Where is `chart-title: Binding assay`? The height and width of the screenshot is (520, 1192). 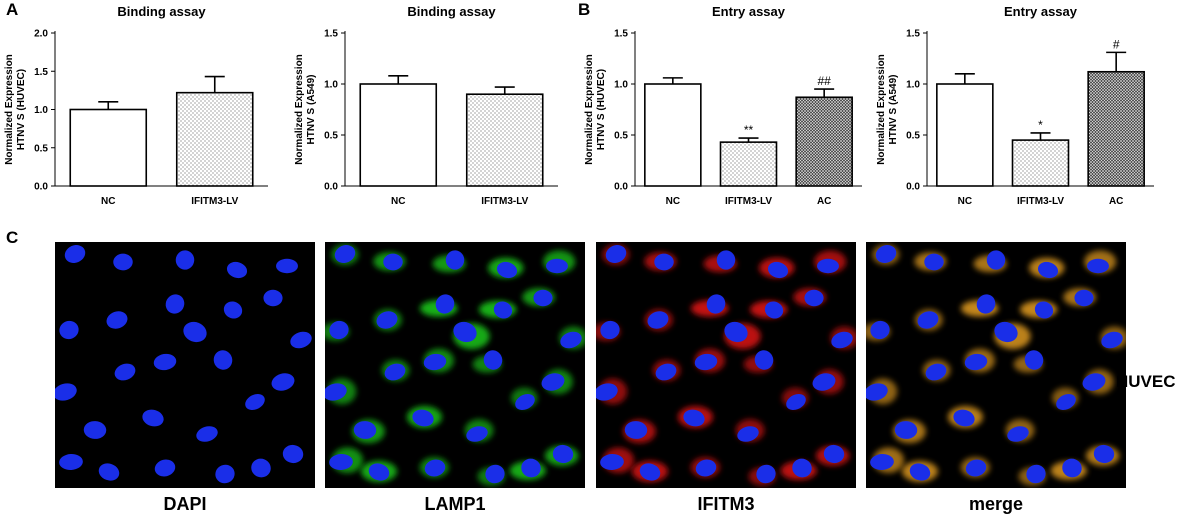 chart-title: Binding assay is located at coordinates (161, 11).